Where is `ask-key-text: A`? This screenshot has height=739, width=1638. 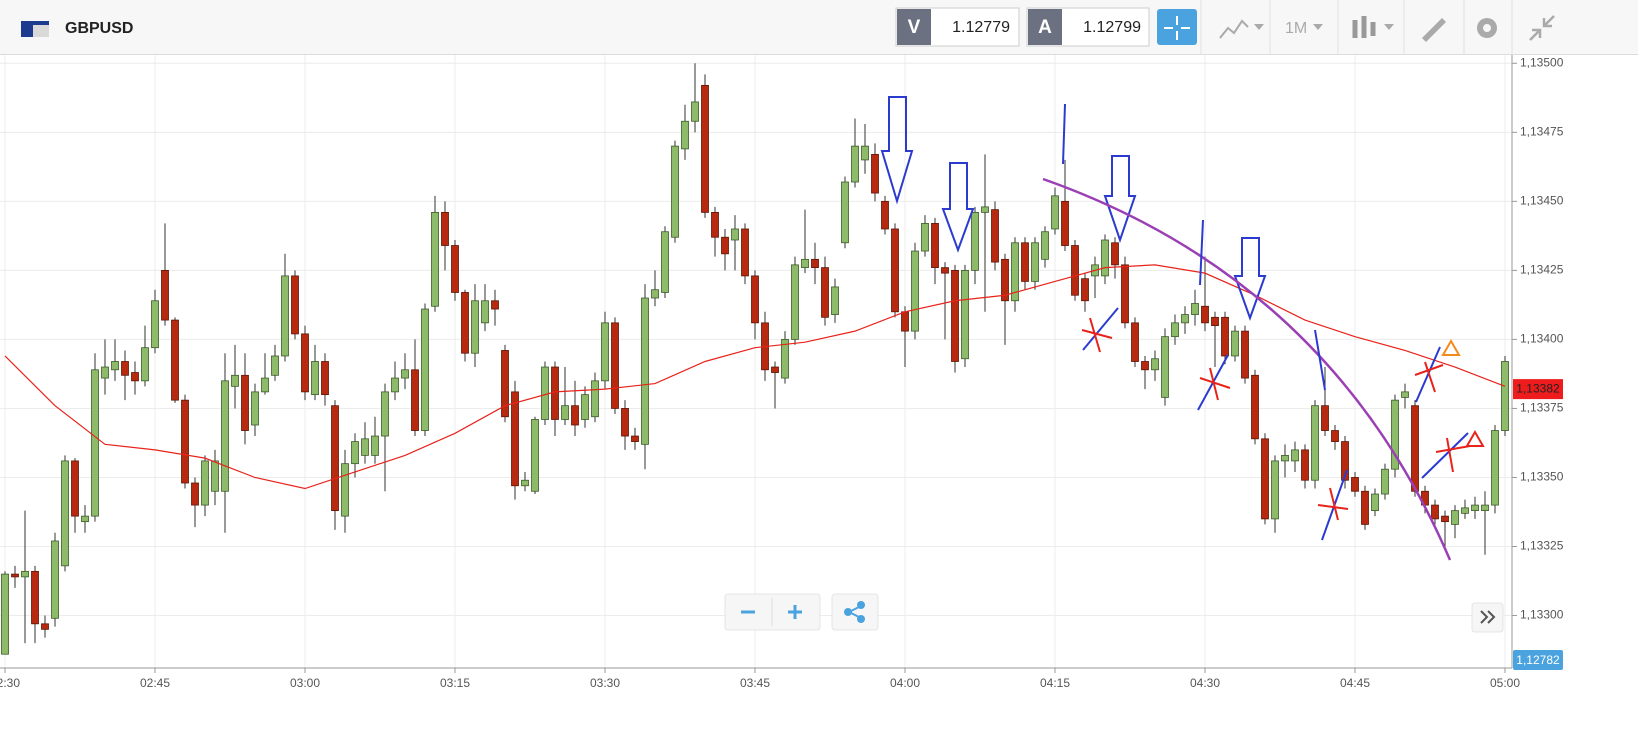
ask-key-text: A is located at coordinates (1045, 27).